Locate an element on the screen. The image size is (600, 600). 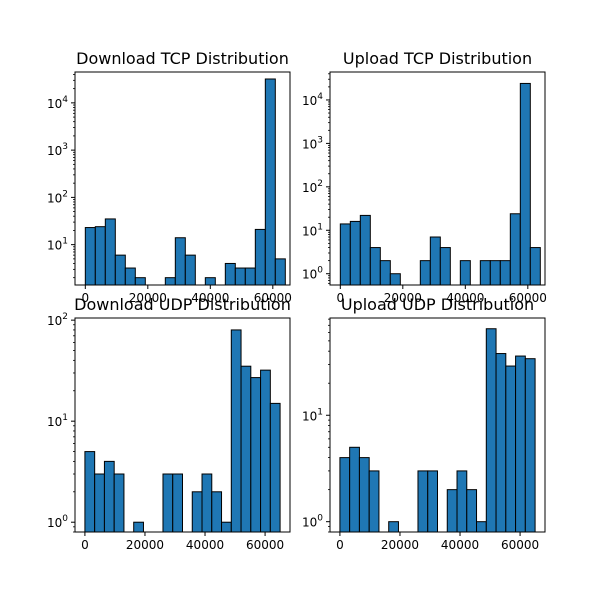
chart-title: Download TCP Distribution is located at coordinates (182, 58).